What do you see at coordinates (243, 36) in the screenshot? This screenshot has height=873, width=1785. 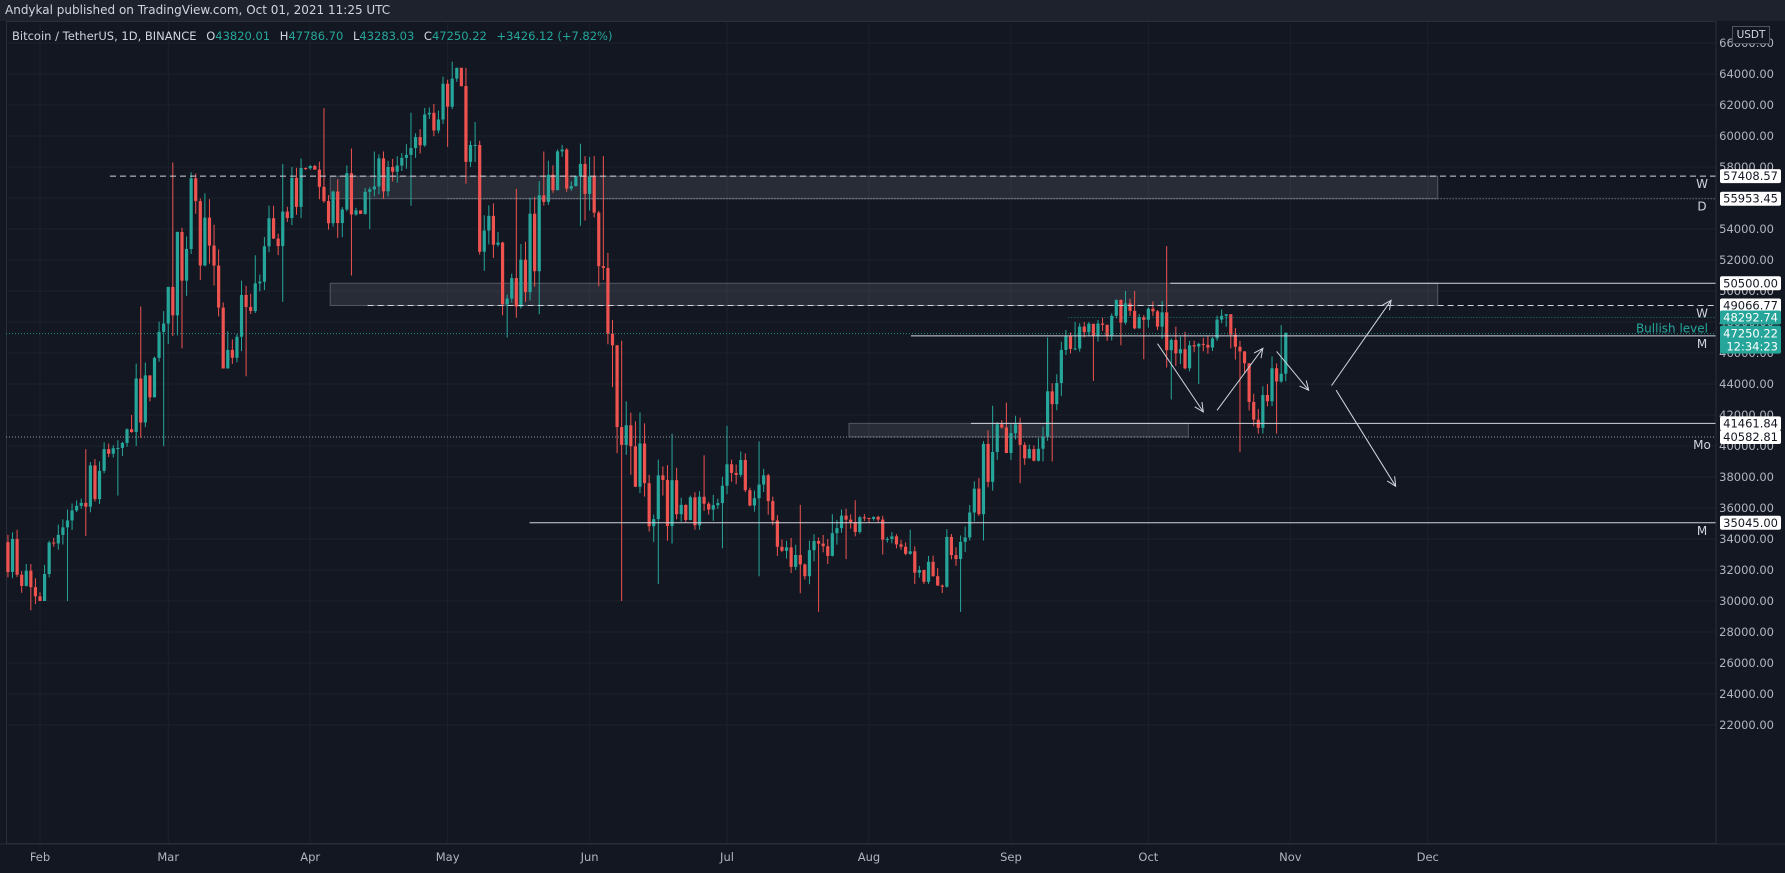 I see `open-value: 43820.01` at bounding box center [243, 36].